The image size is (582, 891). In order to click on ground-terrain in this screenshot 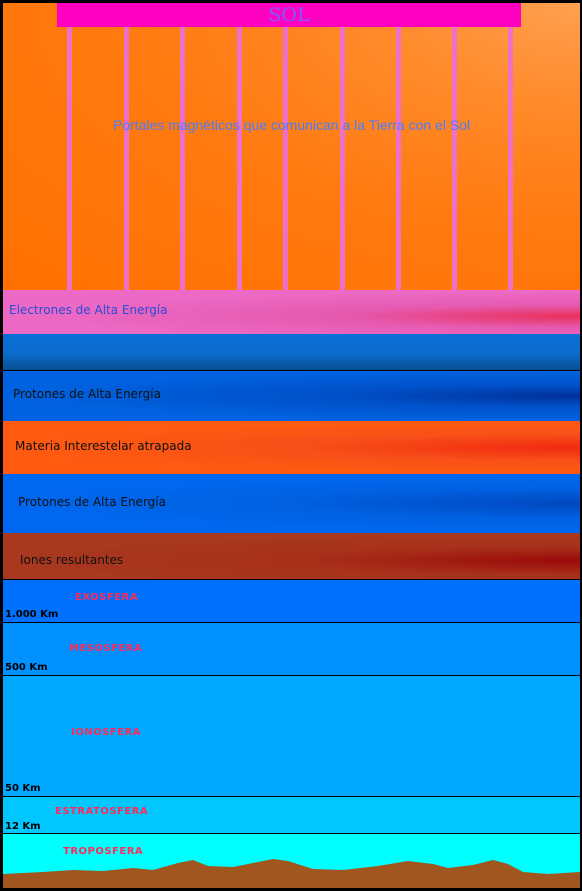, I will do `click(291, 873)`.